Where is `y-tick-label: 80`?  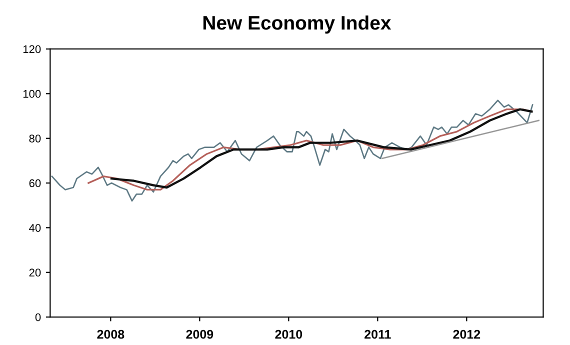
y-tick-label: 80 is located at coordinates (35, 138).